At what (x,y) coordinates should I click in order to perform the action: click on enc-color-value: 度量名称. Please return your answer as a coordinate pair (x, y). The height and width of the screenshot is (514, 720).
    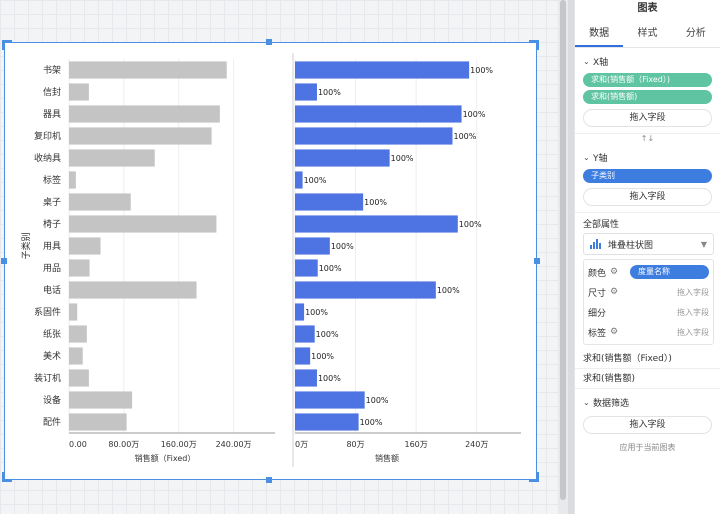
    Looking at the image, I should click on (669, 272).